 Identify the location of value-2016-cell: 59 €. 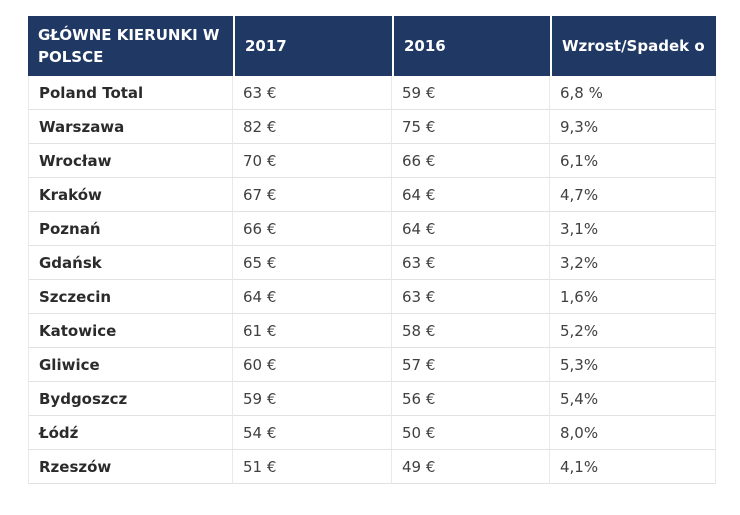
(471, 93).